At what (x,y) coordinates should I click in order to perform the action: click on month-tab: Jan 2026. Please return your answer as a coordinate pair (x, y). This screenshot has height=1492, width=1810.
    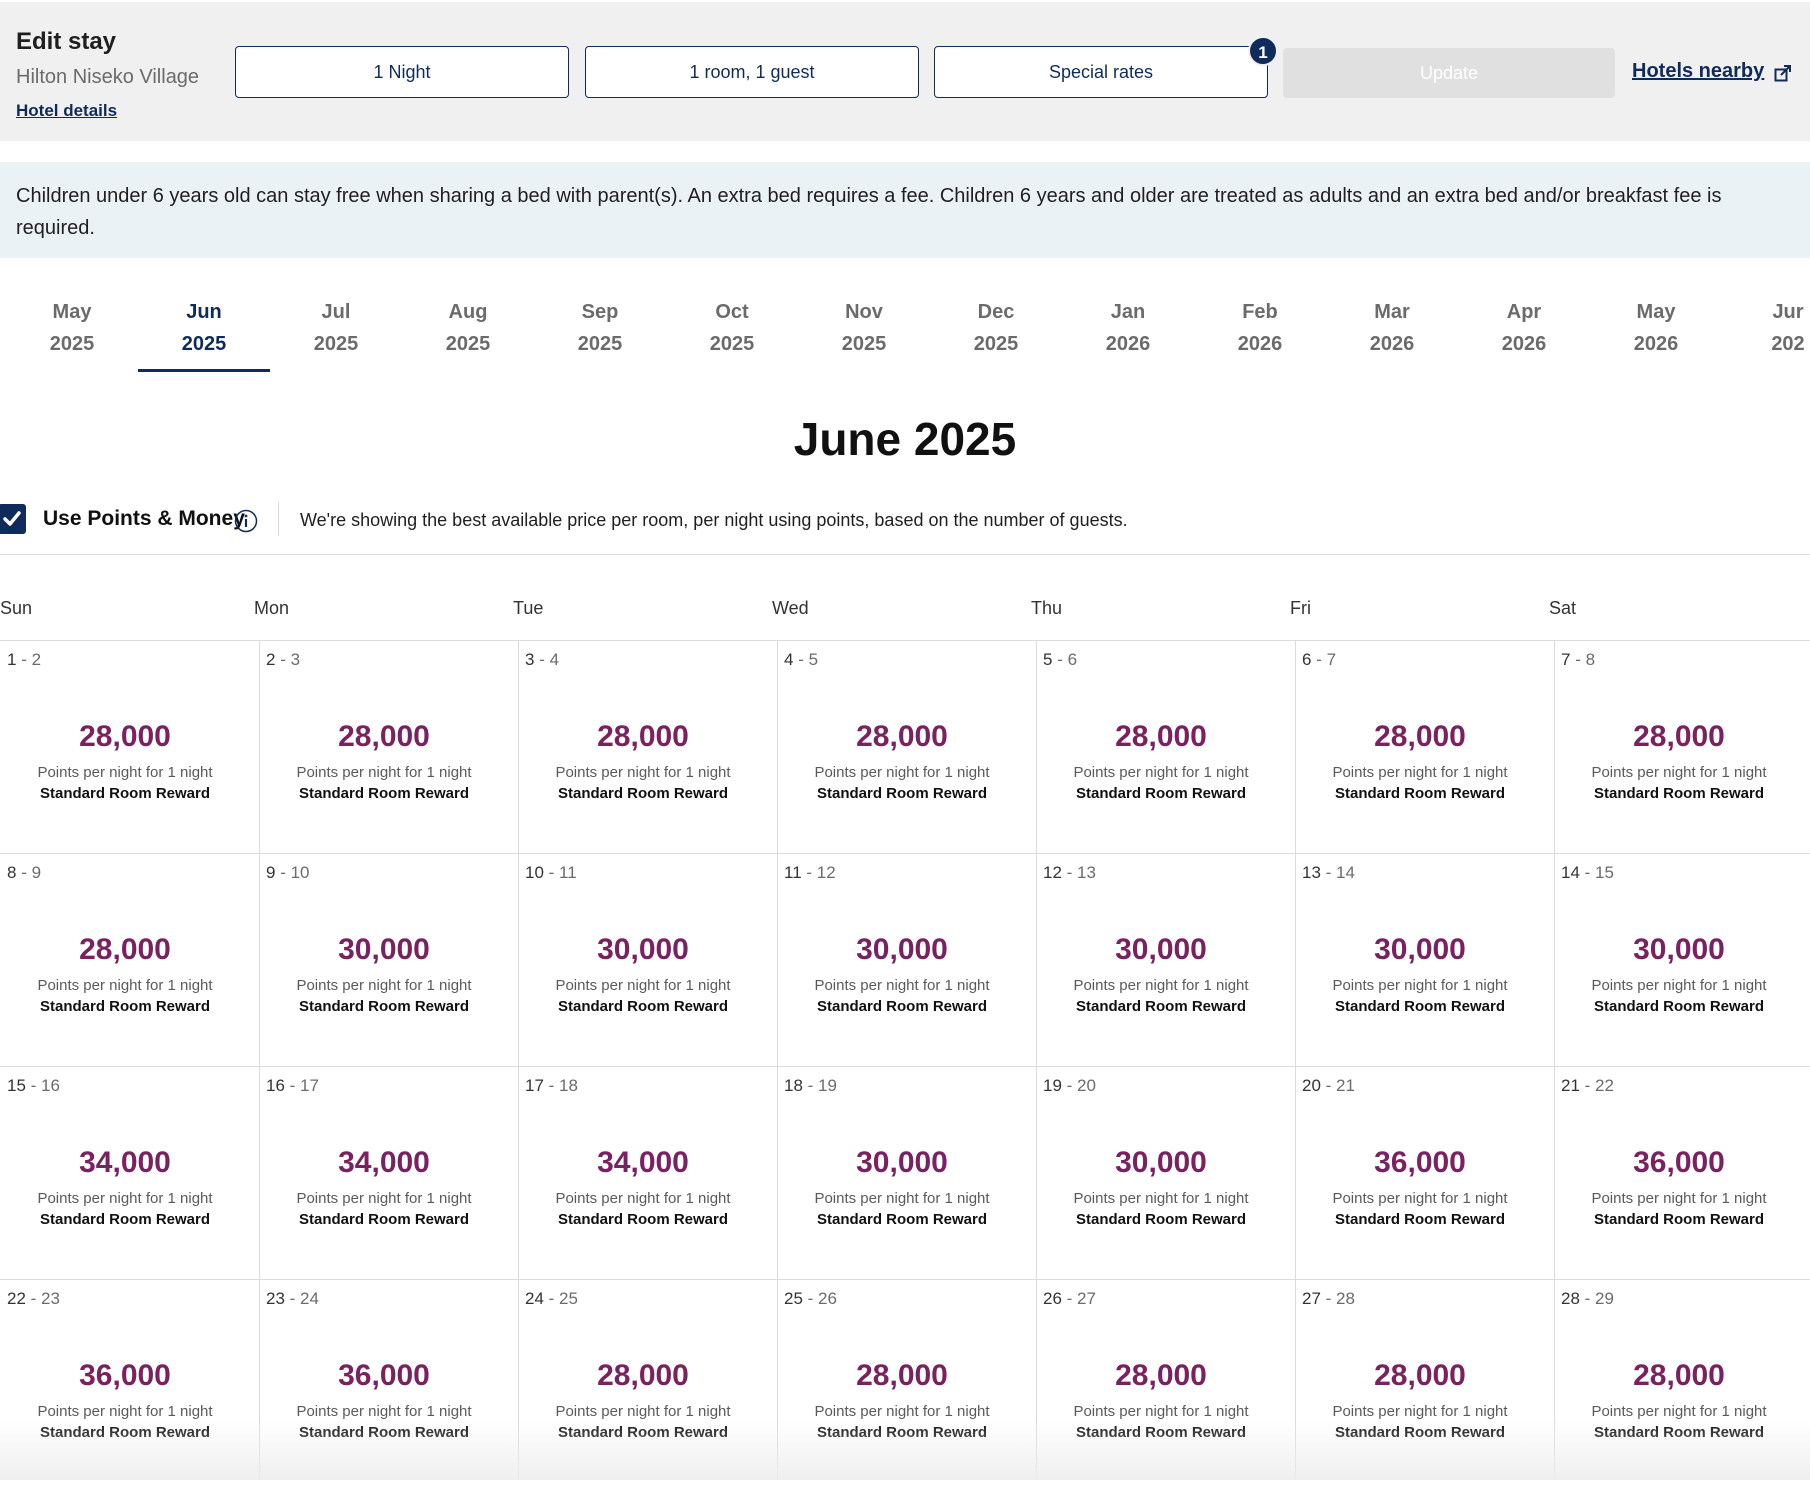
    Looking at the image, I should click on (1128, 334).